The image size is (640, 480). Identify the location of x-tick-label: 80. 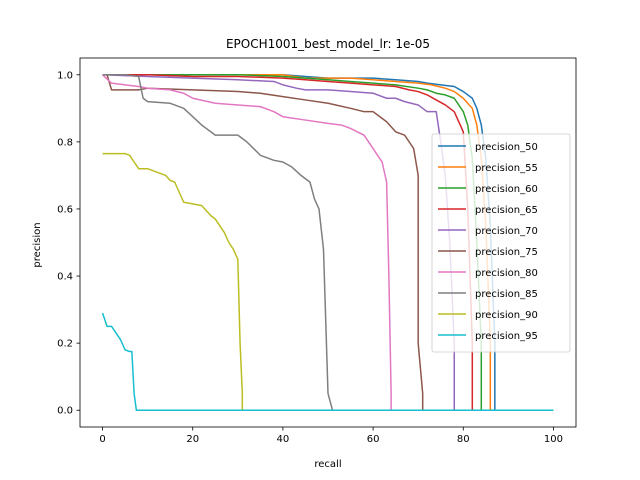
(463, 439).